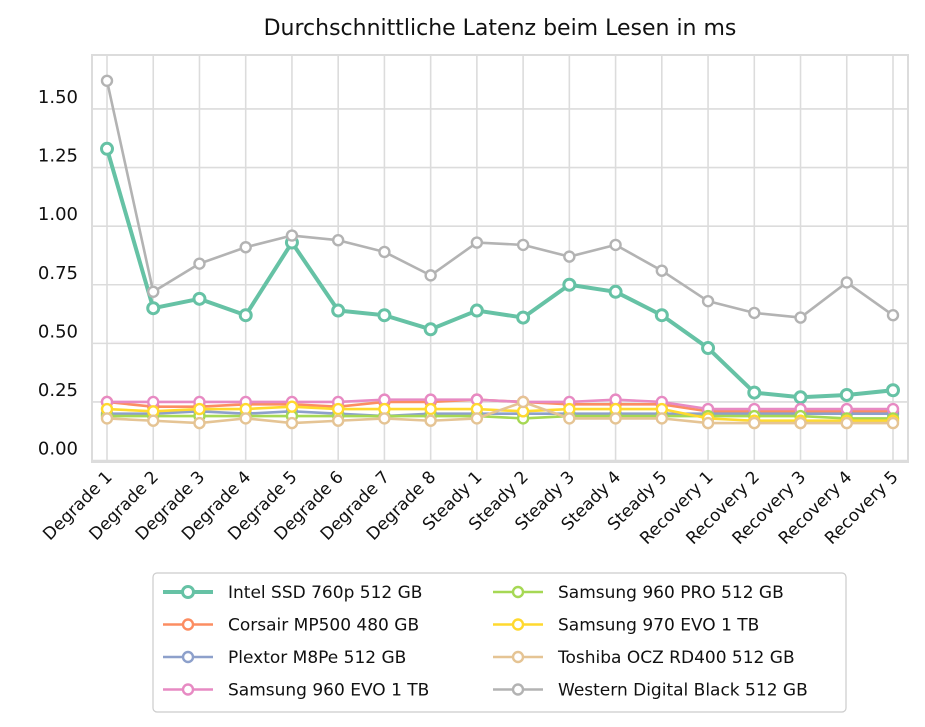  What do you see at coordinates (58, 390) in the screenshot?
I see `y-tick-label: 0.25` at bounding box center [58, 390].